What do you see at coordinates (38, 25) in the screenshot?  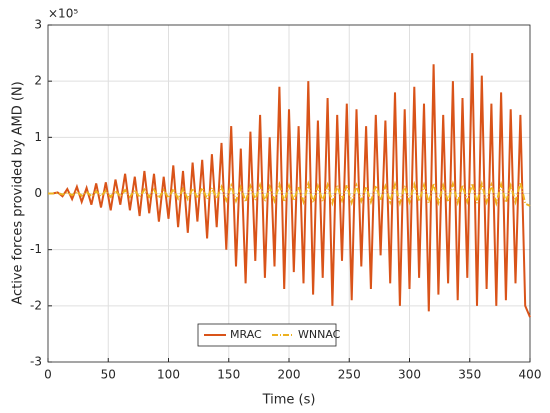 I see `y-tick-label: 3` at bounding box center [38, 25].